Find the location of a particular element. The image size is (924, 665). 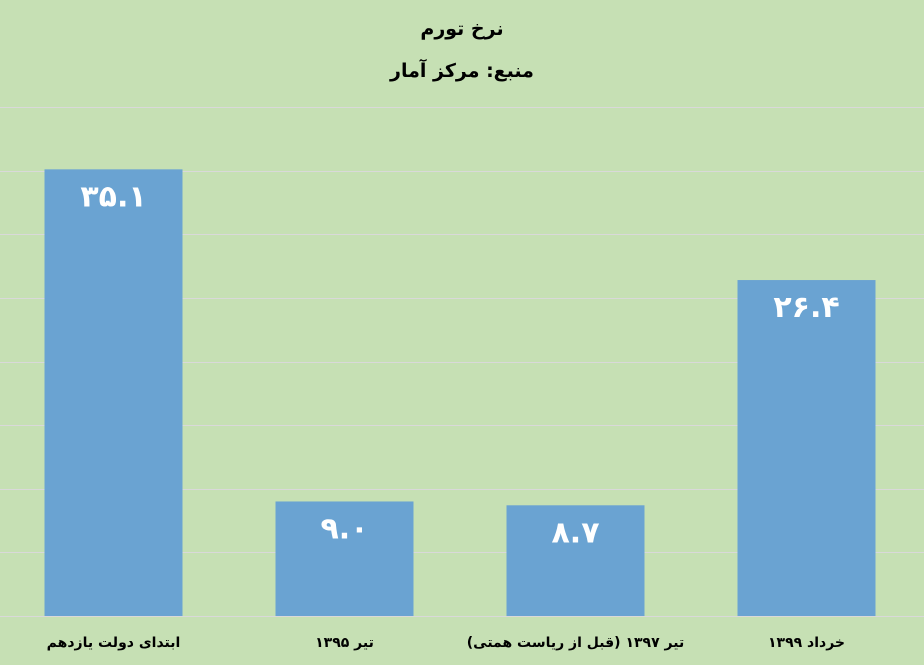

data-label: ۸.۷ is located at coordinates (575, 532).